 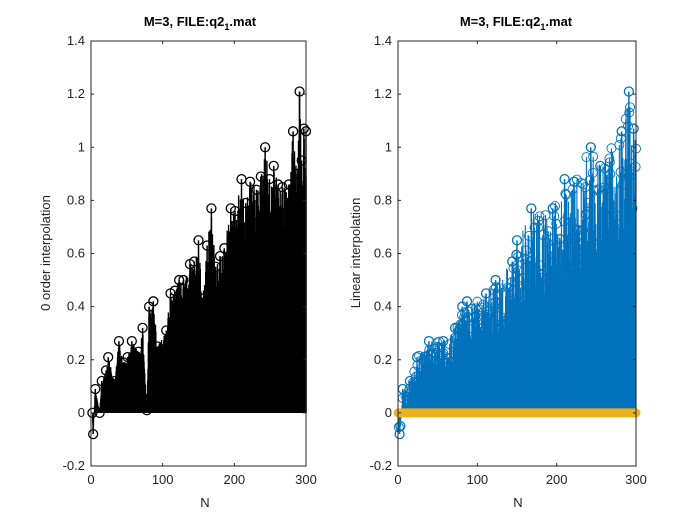 I want to click on chart-title-right: M=3, FILE:q21.mat, so click(x=516, y=23).